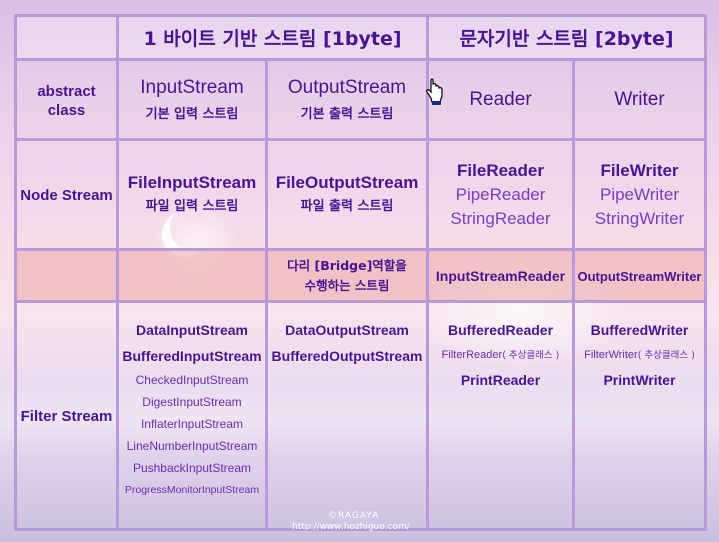  I want to click on bridge-description: 다리 [Bridge]역할을 수행하는 스트림, so click(347, 275).